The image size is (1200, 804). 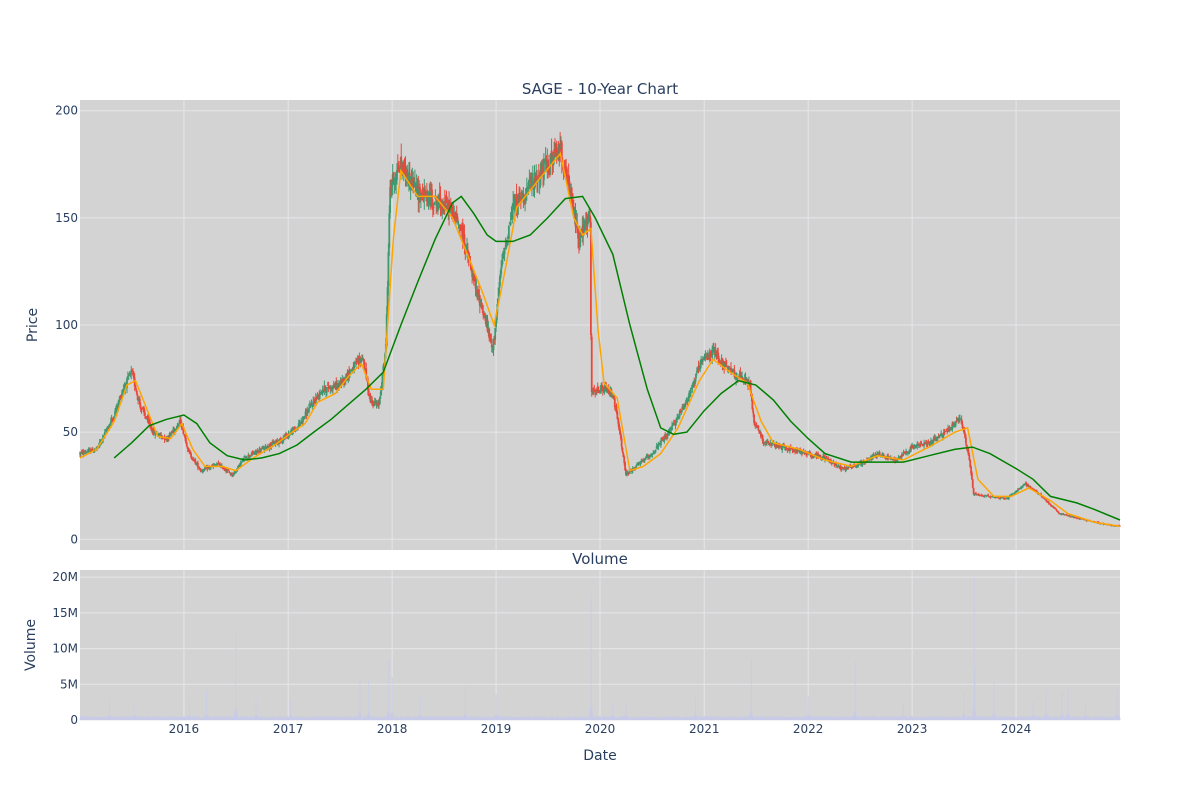 I want to click on price-y-axis-title: Price, so click(x=33, y=325).